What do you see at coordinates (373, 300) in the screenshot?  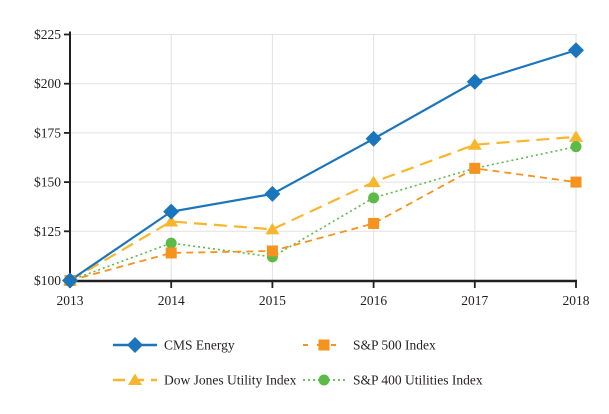 I see `x-tick-label: 2016` at bounding box center [373, 300].